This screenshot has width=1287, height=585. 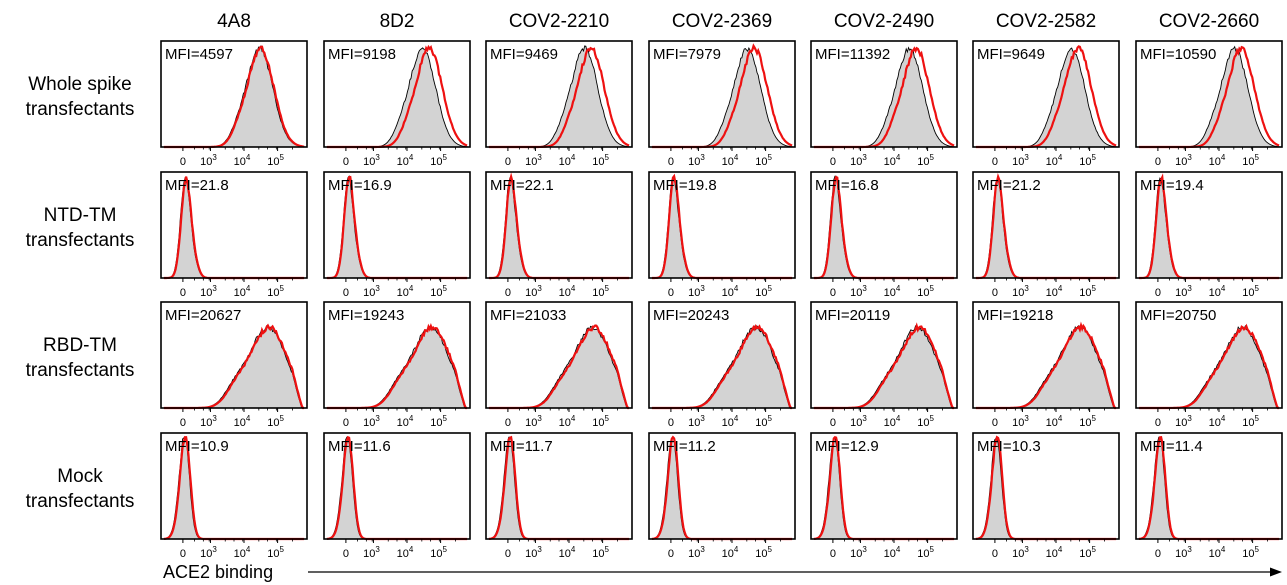 I want to click on histogram-panel: MFI=19.8 0 10³ 10⁴ 10⁵, so click(x=722, y=235).